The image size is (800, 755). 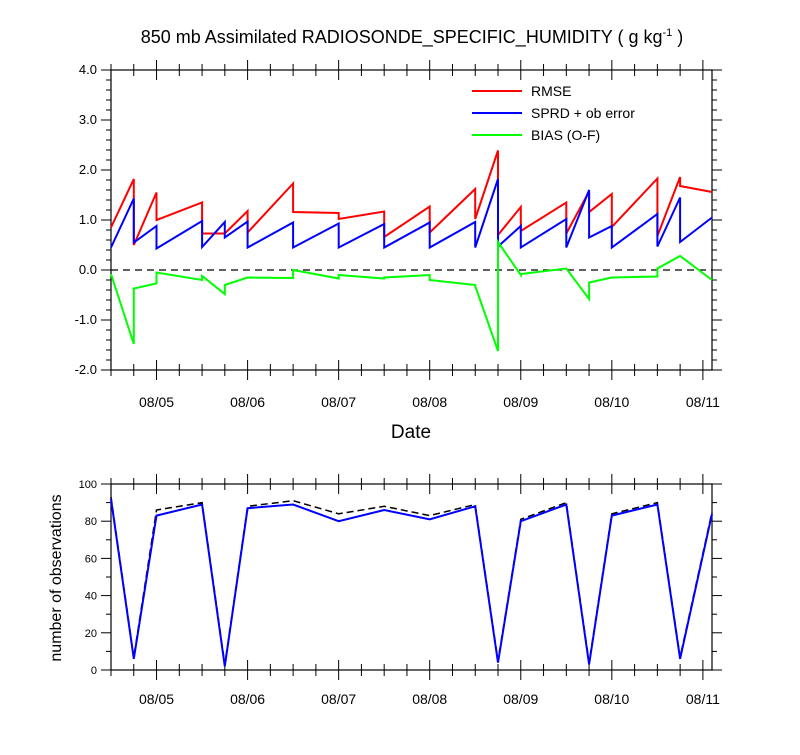 I want to click on top-y-tick-label: -2.0, so click(x=86, y=369).